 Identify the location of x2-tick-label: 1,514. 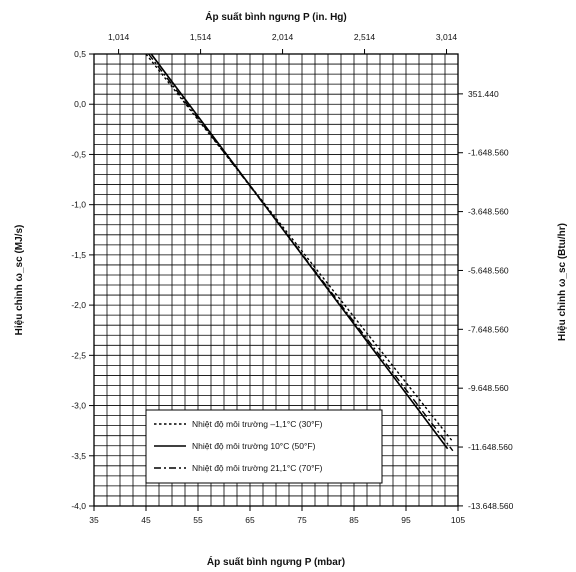
(201, 37).